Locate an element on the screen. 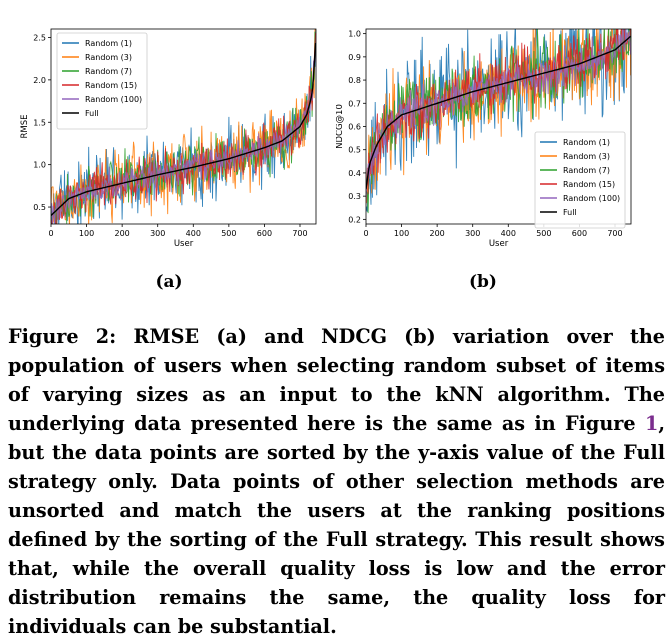 The image size is (672, 641). sublabel-b: (b) is located at coordinates (483, 282).